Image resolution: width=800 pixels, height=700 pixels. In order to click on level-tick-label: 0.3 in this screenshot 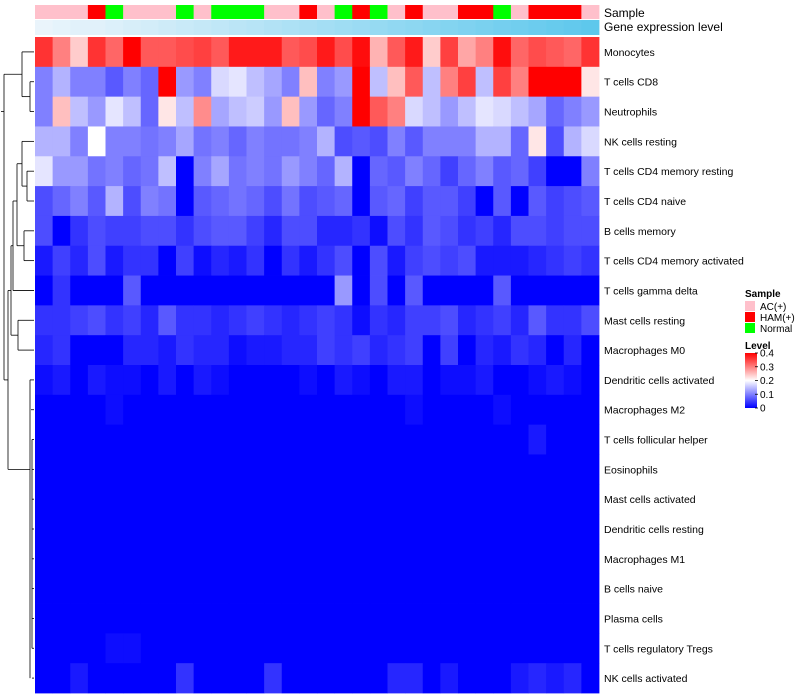, I will do `click(767, 367)`.